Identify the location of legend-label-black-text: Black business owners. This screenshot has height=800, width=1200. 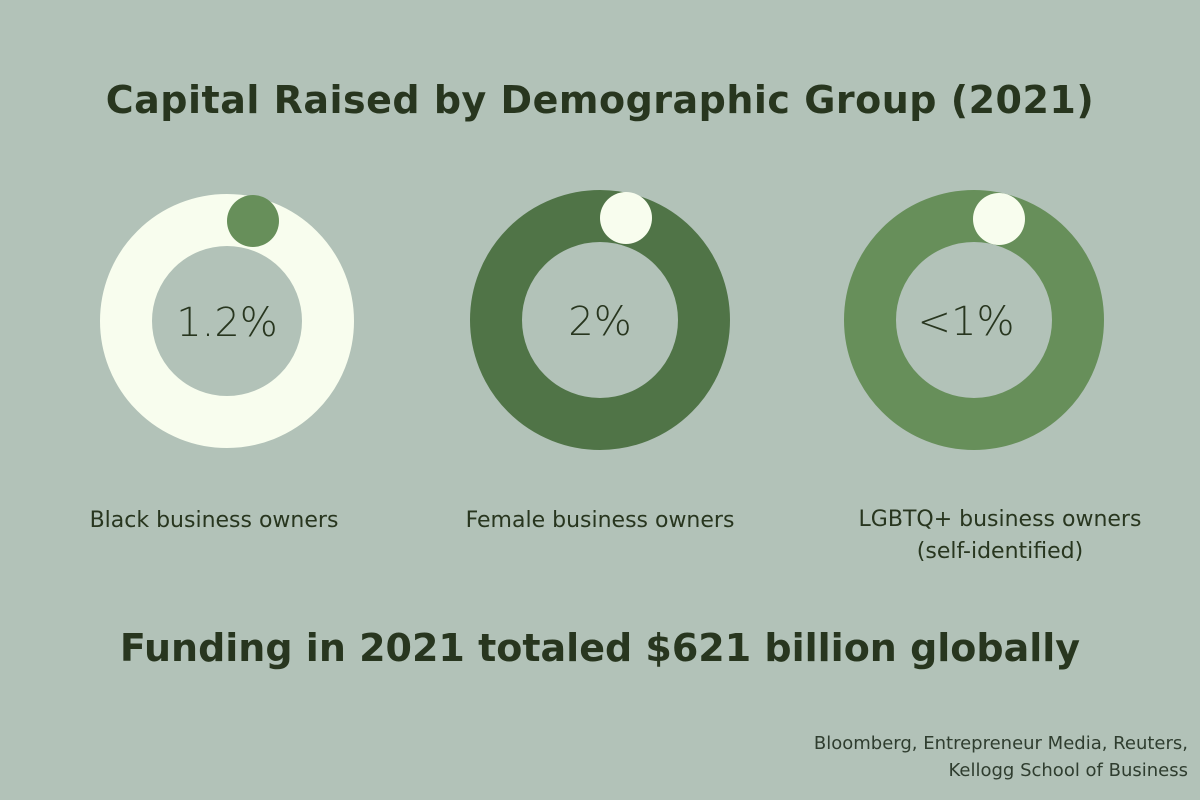
(214, 520).